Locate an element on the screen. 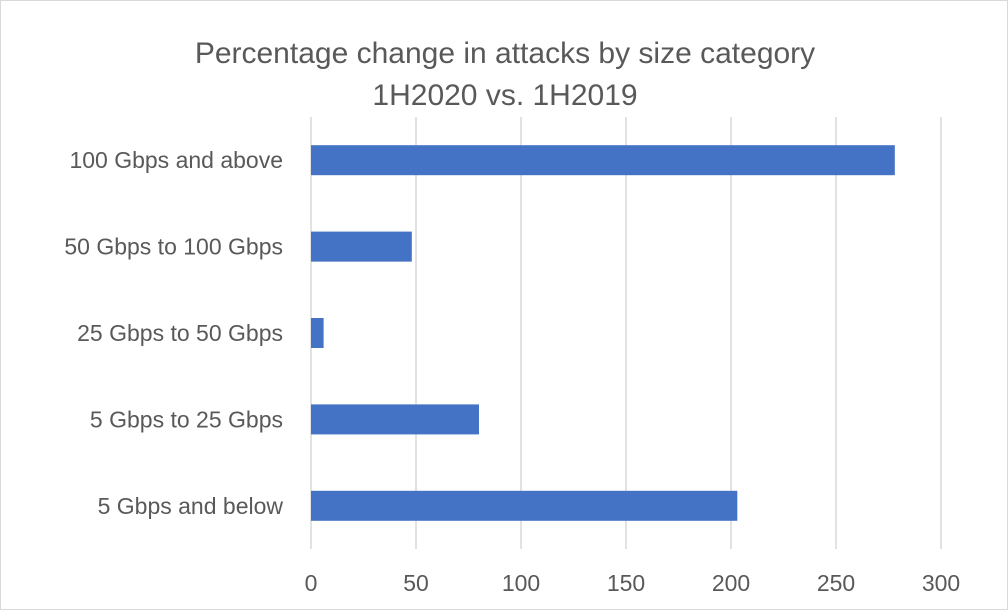 The image size is (1008, 611). x-axis-tick-labels: 0 50 100 150 200 250 300 is located at coordinates (633, 583).